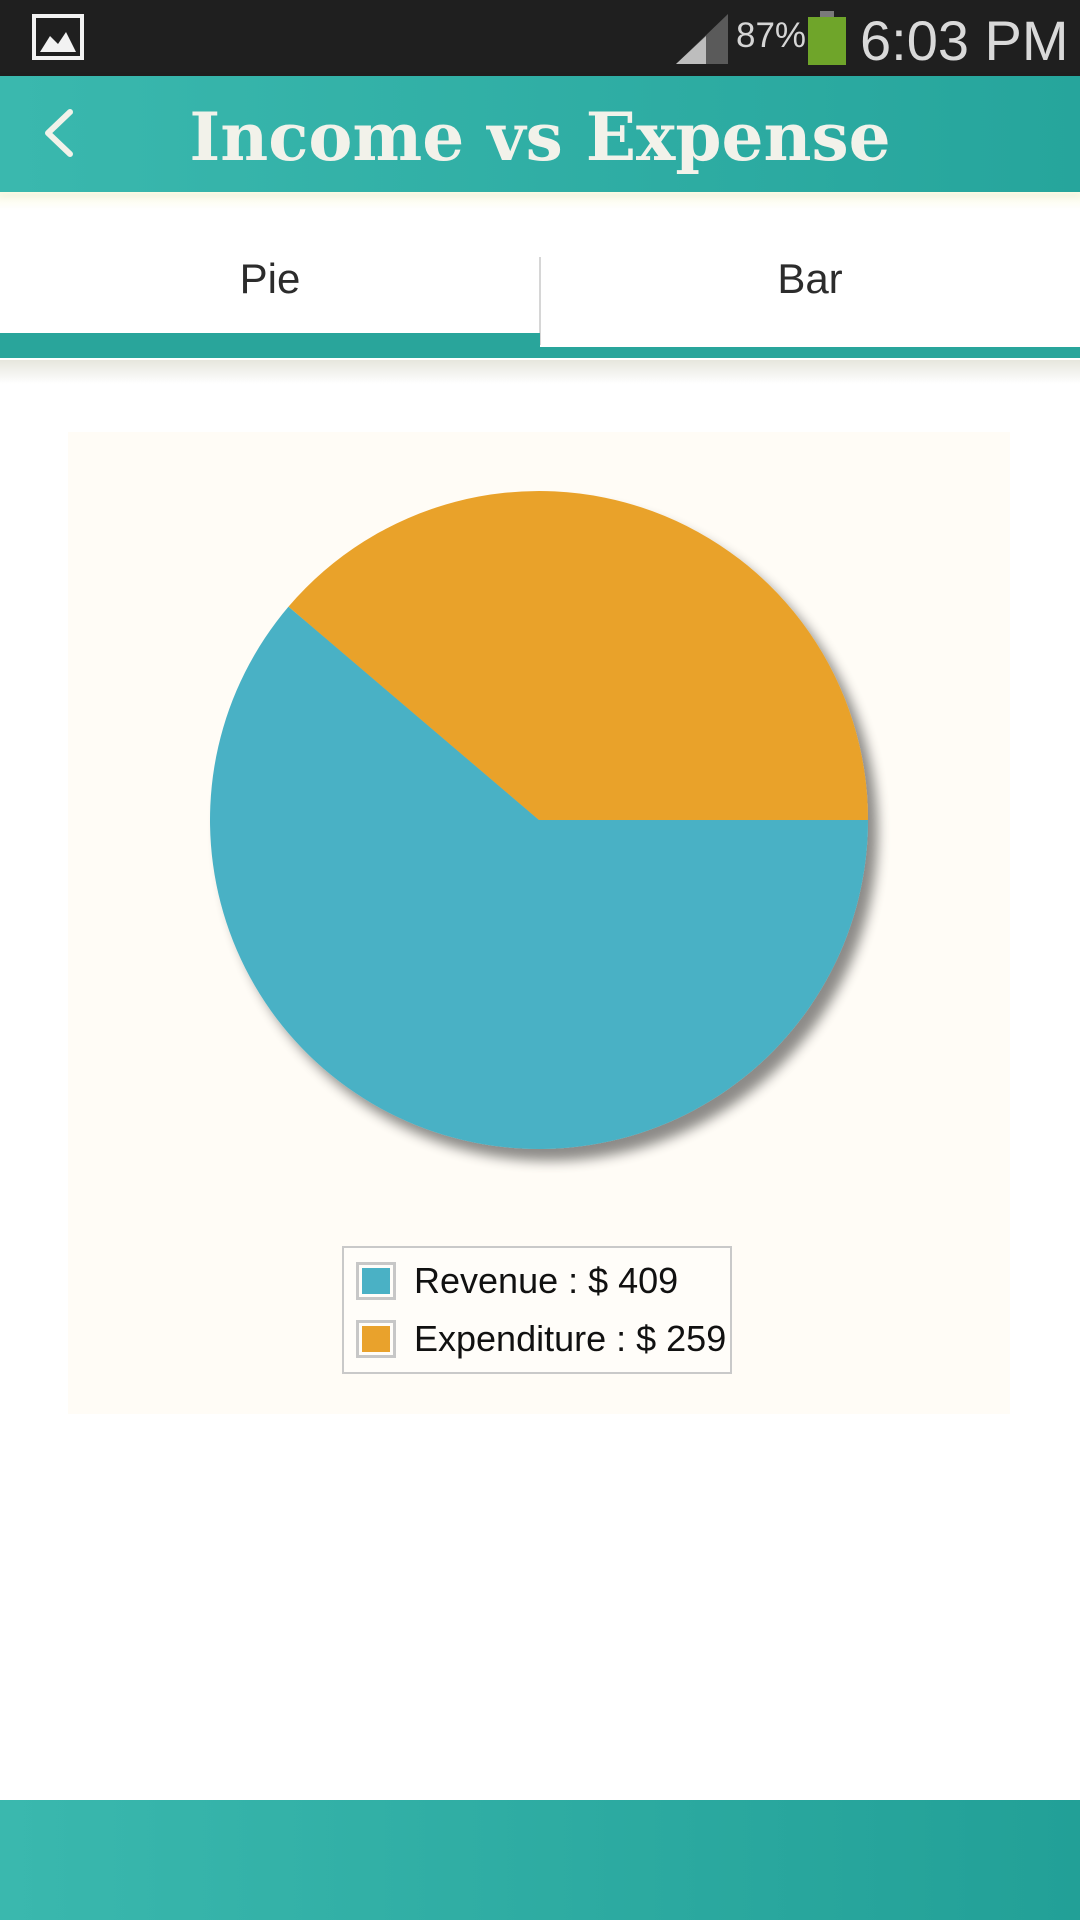  I want to click on tab-indicator-active, so click(270, 345).